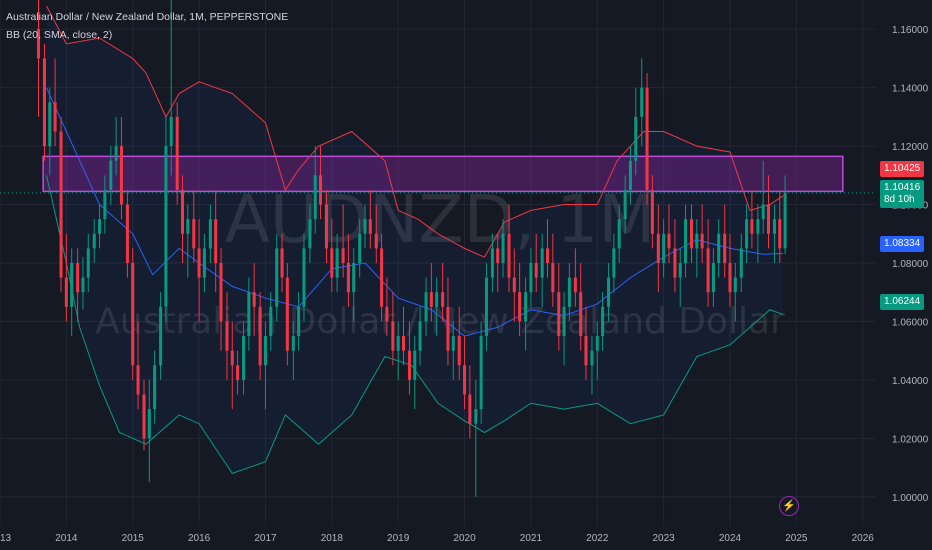  I want to click on bb-lower-badge: 1.06244, so click(902, 302).